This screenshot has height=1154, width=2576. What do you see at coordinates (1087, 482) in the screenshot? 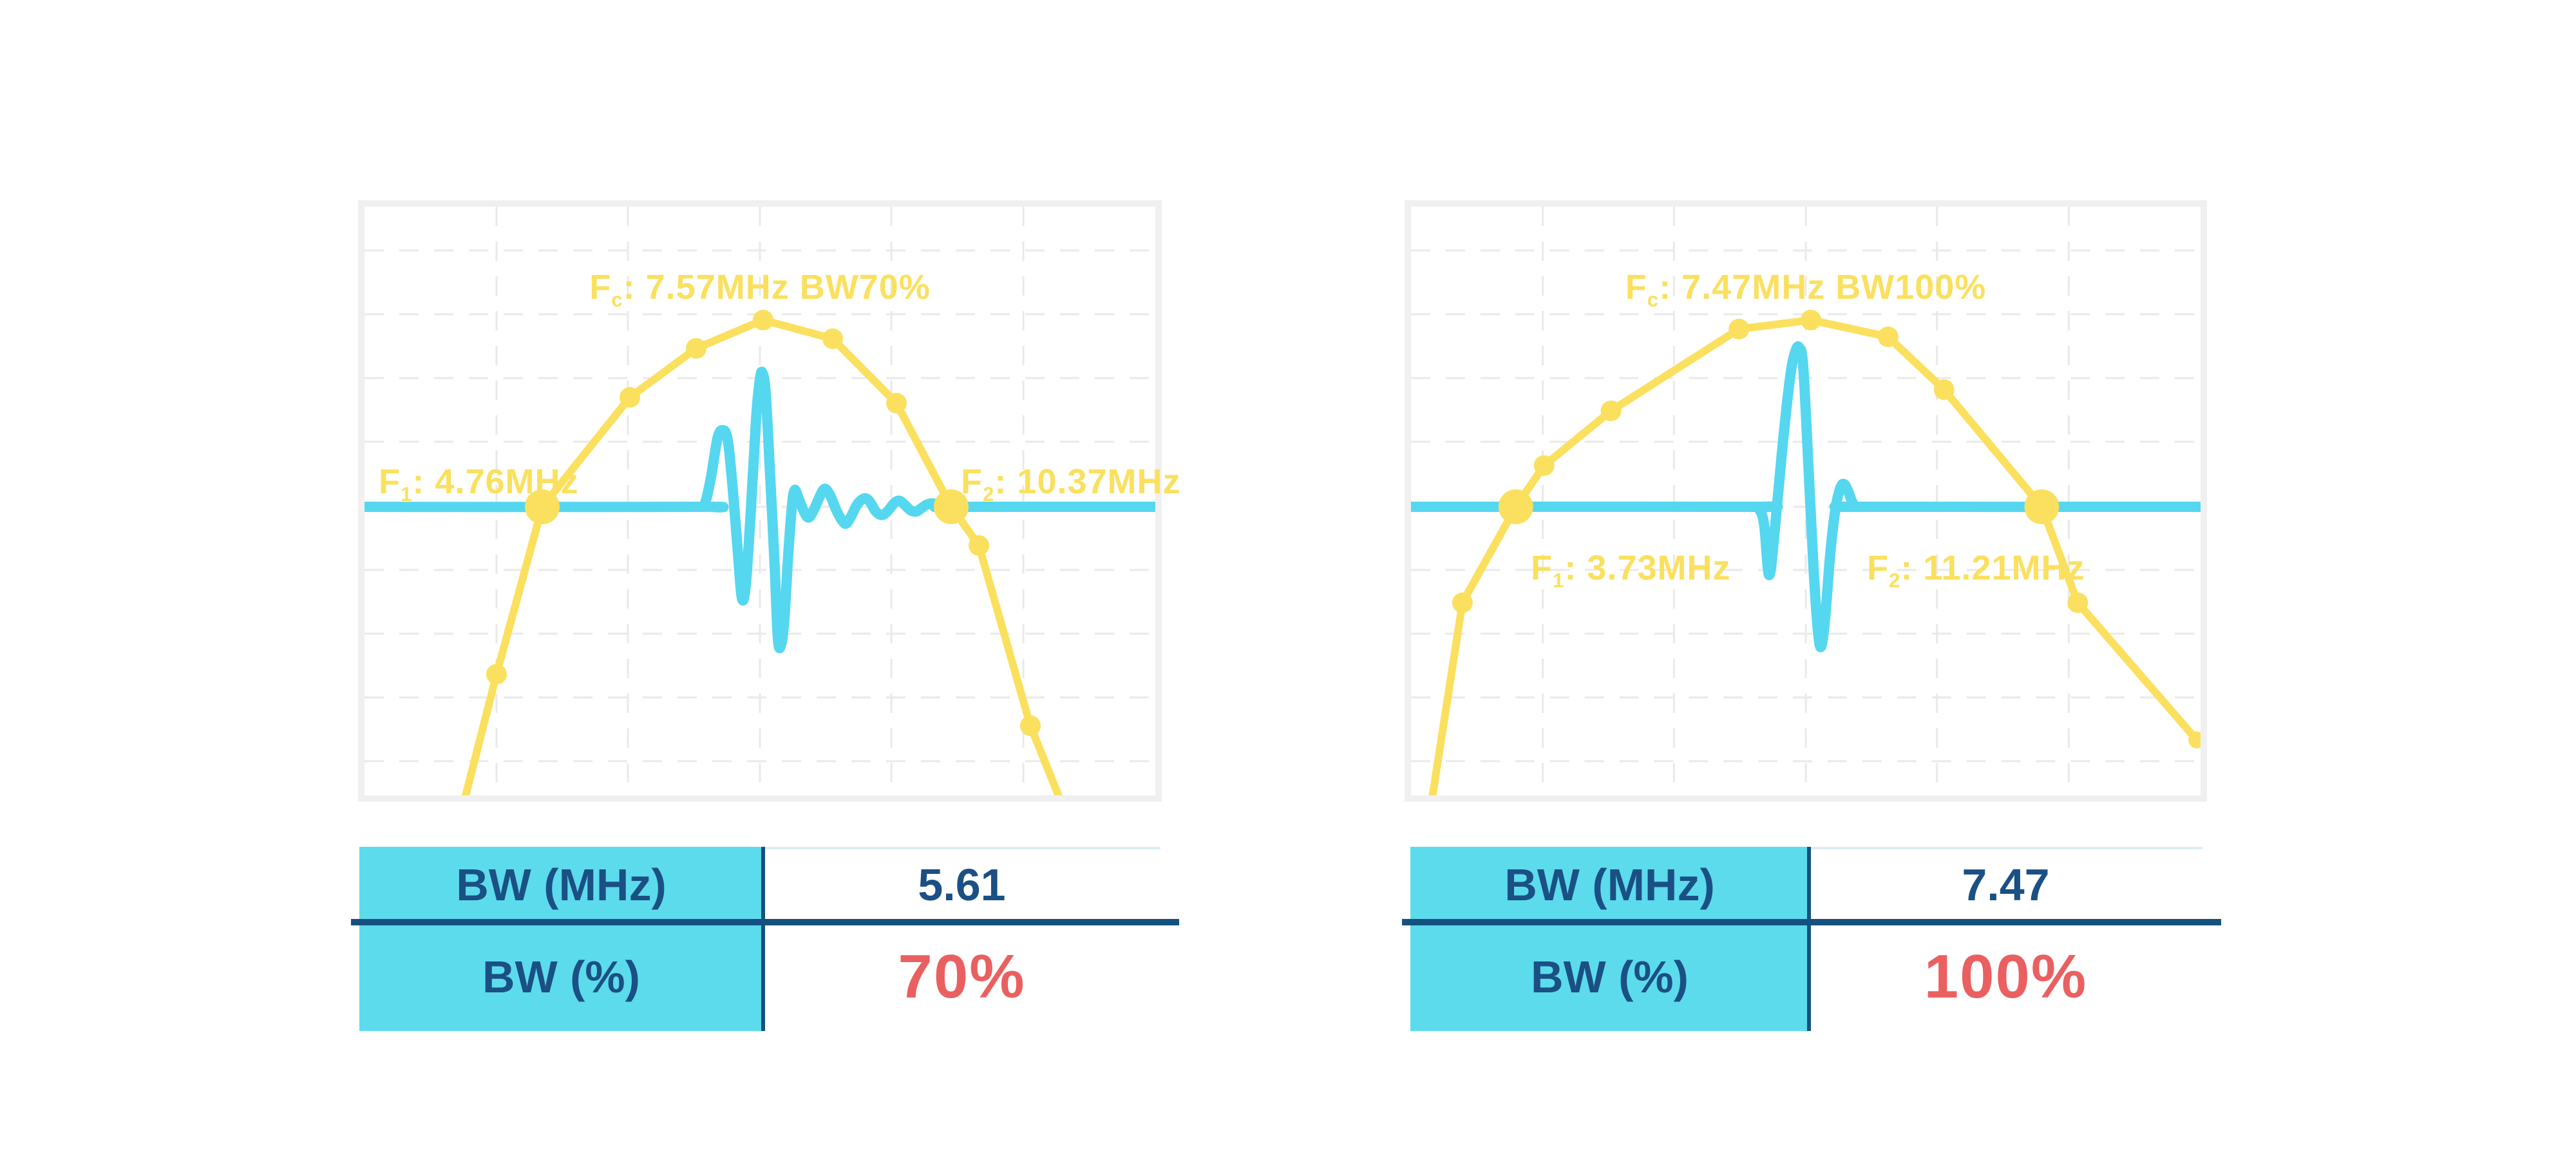
I see `f2-text: : 10.37MHz` at bounding box center [1087, 482].